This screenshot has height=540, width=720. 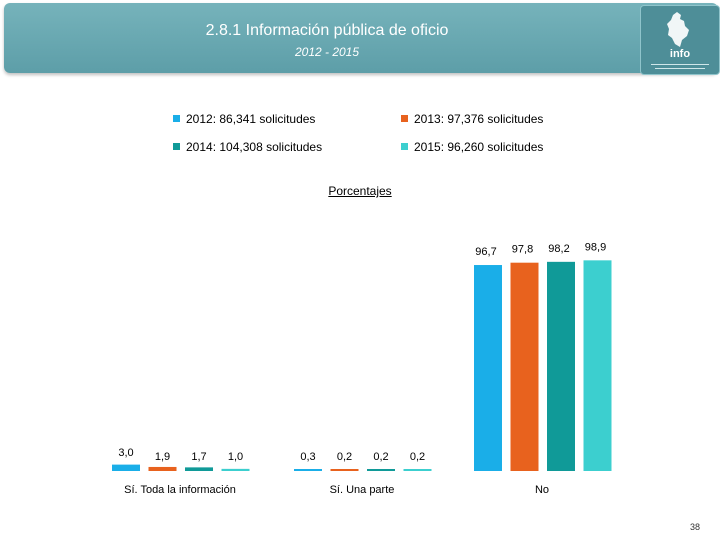 What do you see at coordinates (360, 191) in the screenshot?
I see `chart-title: Porcentajes` at bounding box center [360, 191].